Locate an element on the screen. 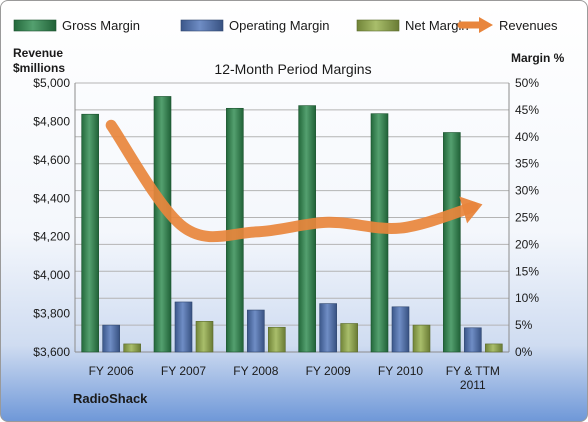 This screenshot has width=588, height=422. y-right-tick-label: 10% is located at coordinates (527, 298).